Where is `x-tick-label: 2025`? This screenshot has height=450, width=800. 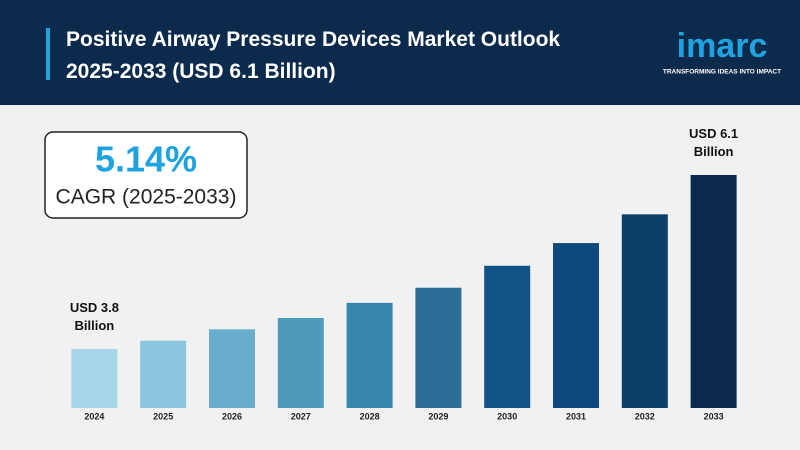 x-tick-label: 2025 is located at coordinates (163, 416).